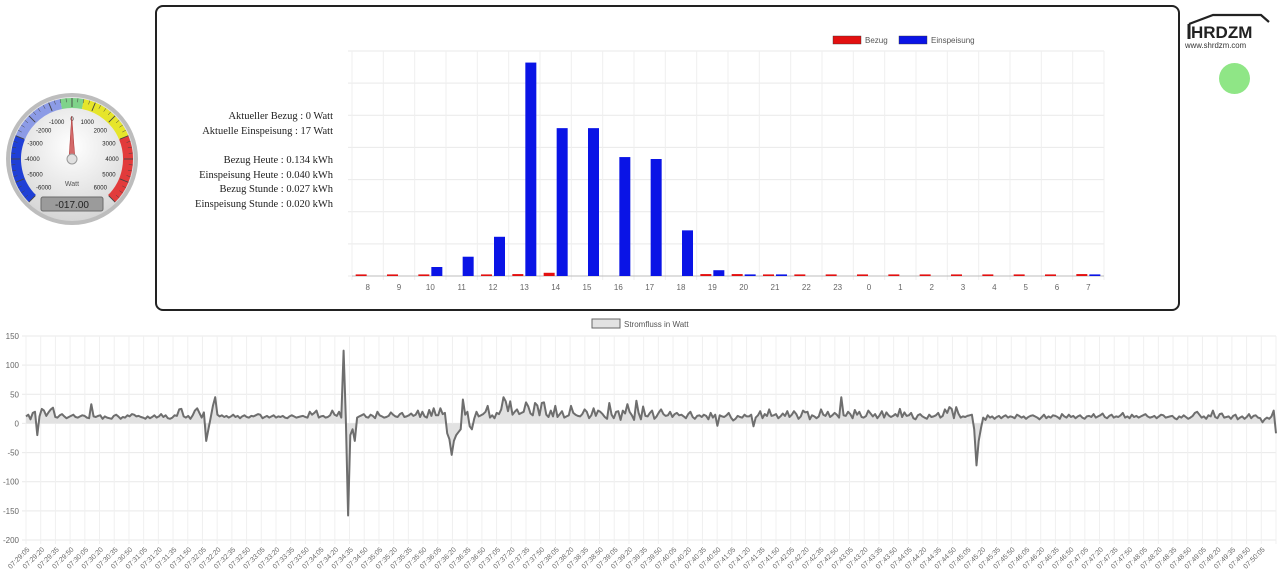 The width and height of the screenshot is (1280, 584). What do you see at coordinates (101, 188) in the screenshot?
I see `gauge-tick-label: 6000` at bounding box center [101, 188].